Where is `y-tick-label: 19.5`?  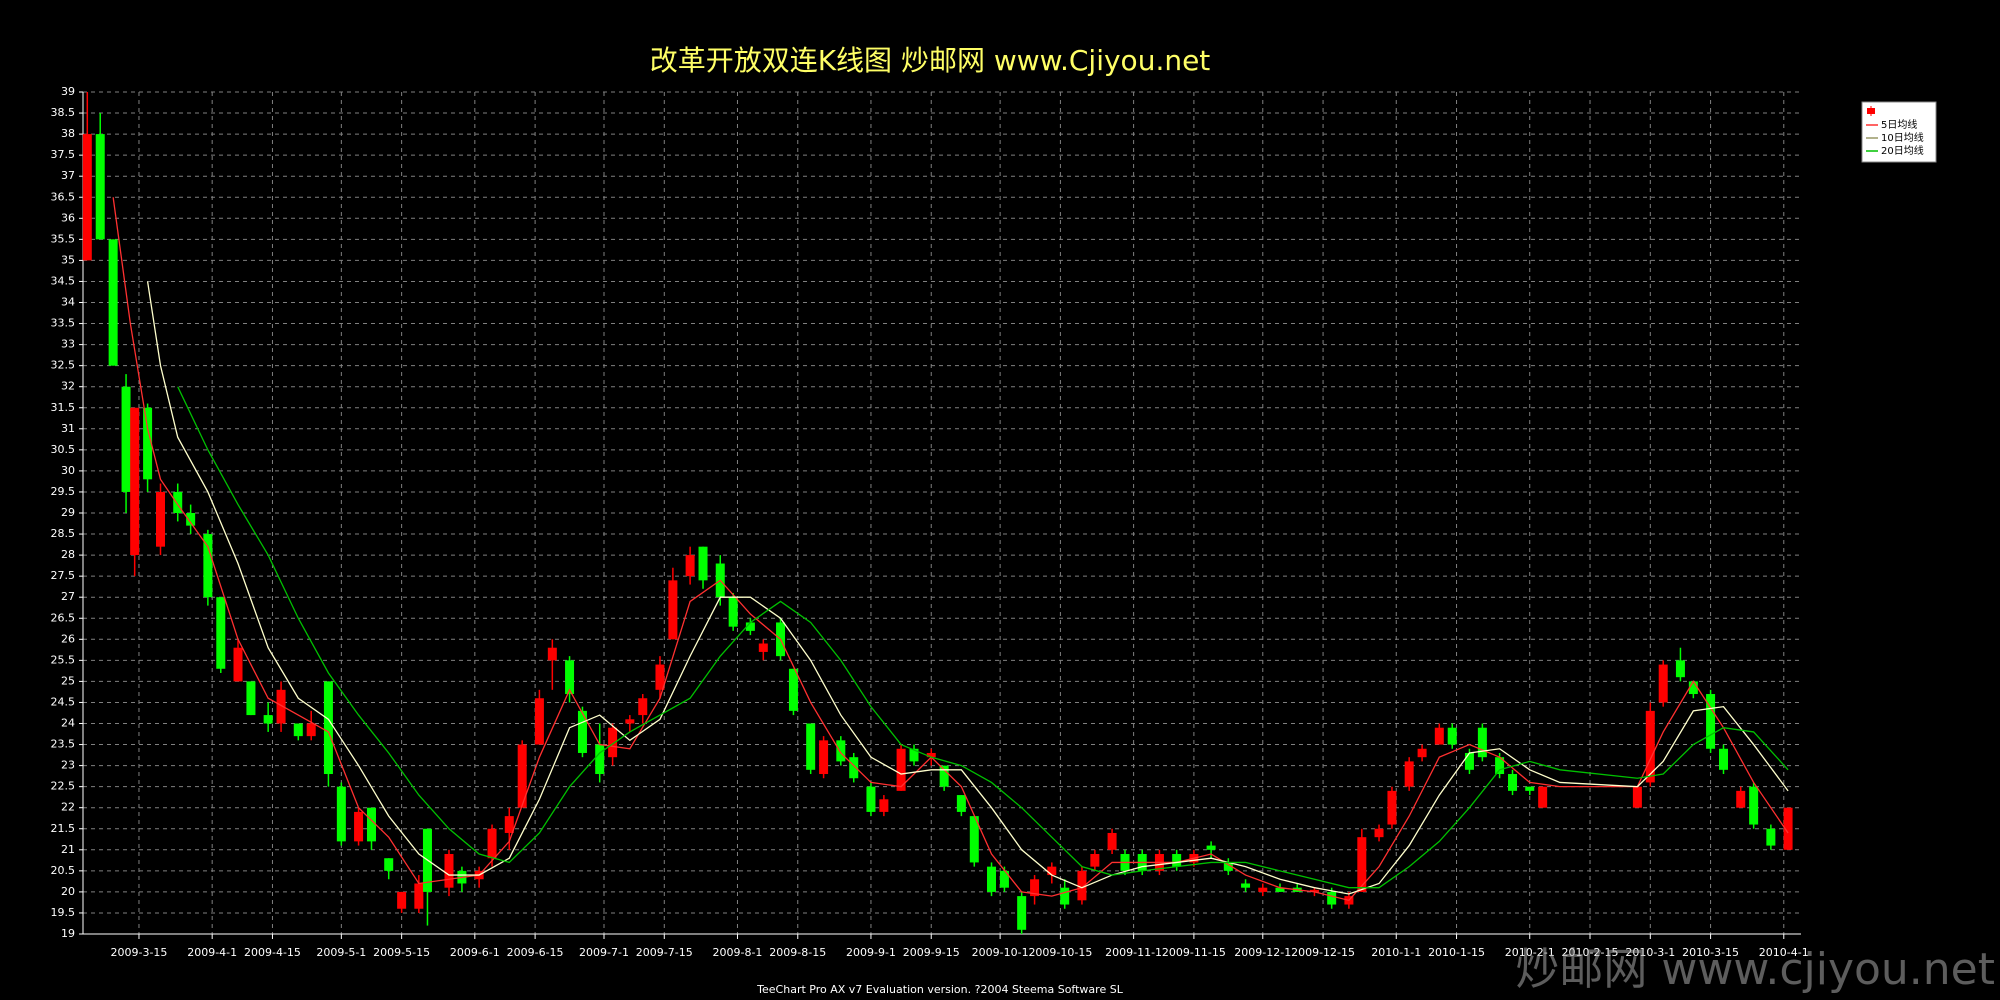
y-tick-label: 19.5 is located at coordinates (63, 912).